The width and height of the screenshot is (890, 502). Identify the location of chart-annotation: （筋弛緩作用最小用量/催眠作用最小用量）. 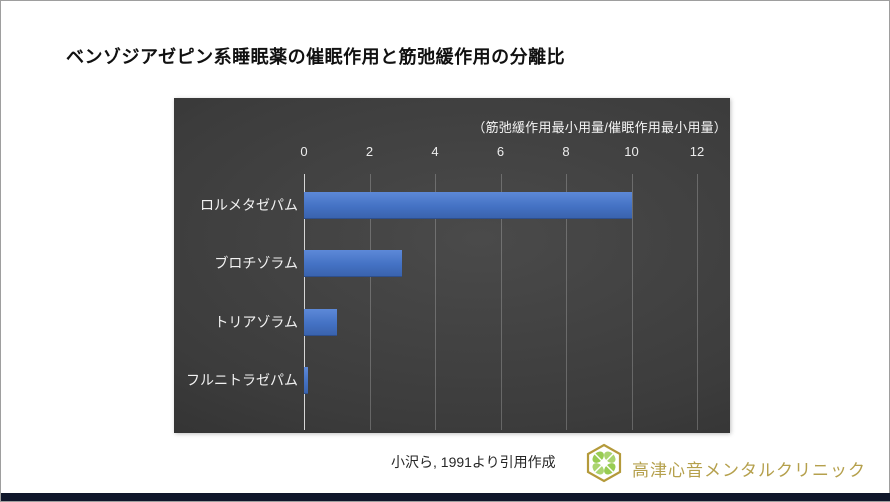
(599, 127).